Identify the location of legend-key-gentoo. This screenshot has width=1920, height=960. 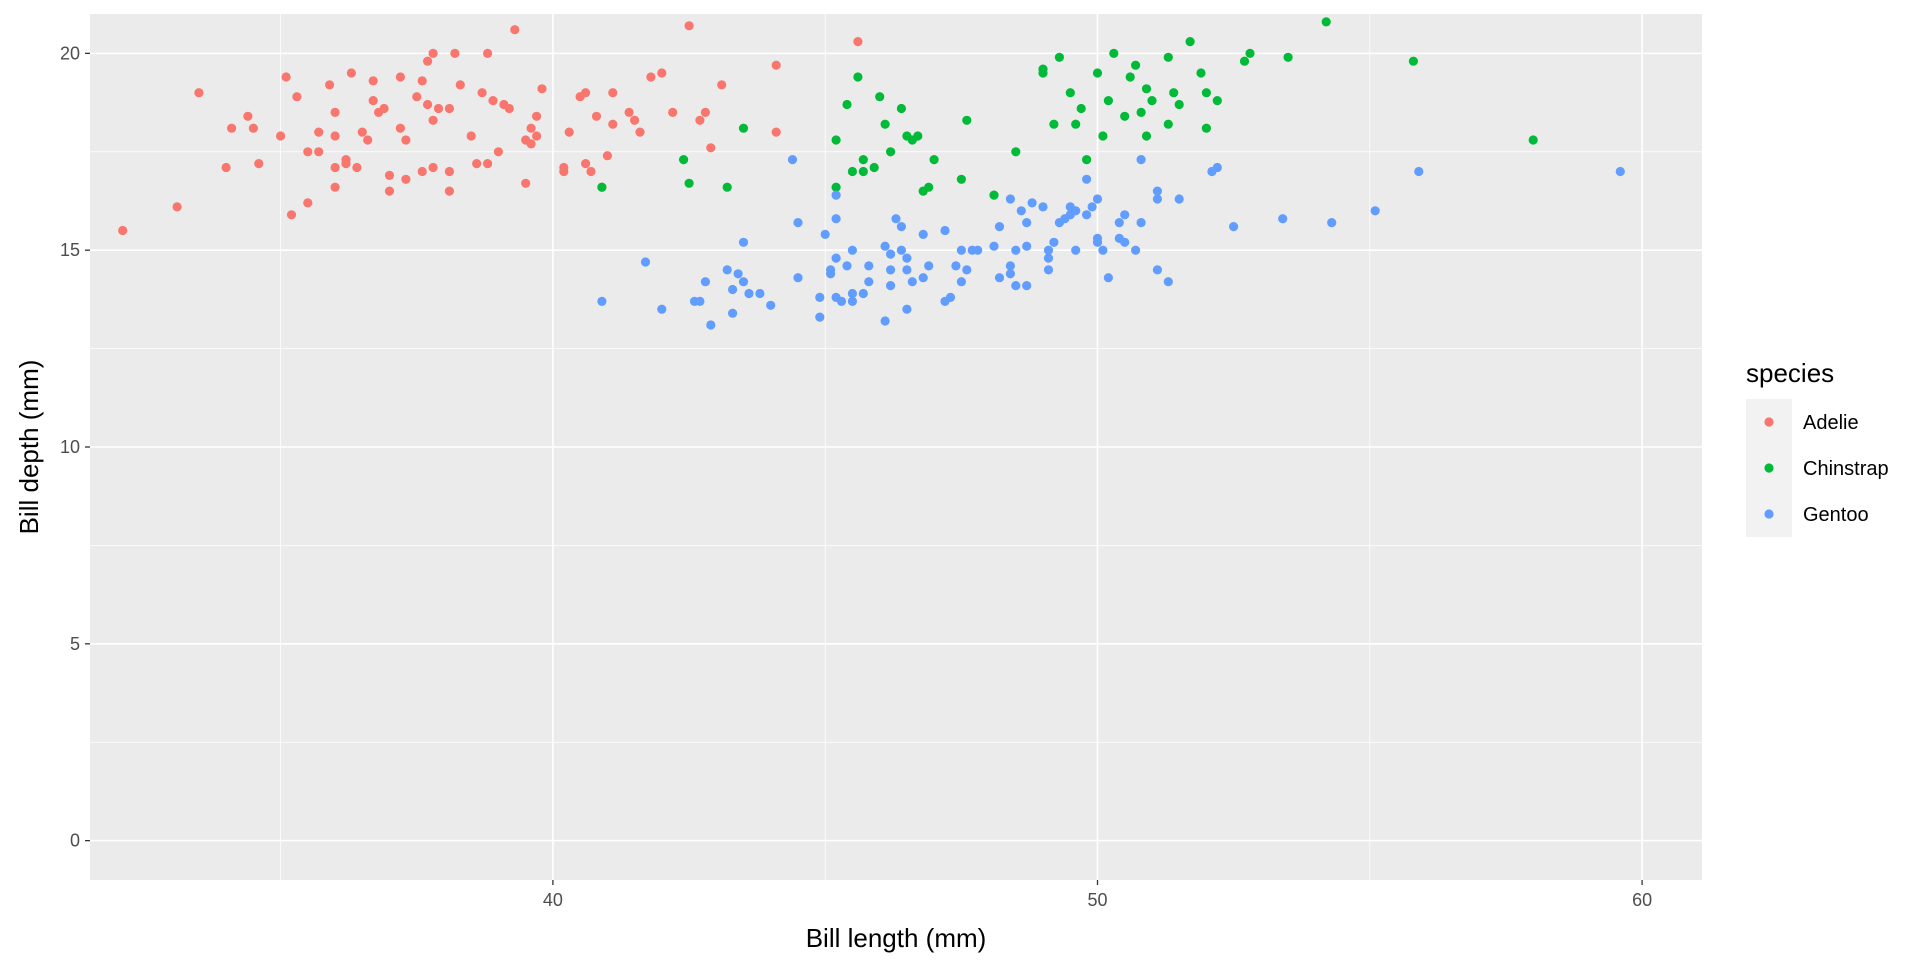
(1769, 514).